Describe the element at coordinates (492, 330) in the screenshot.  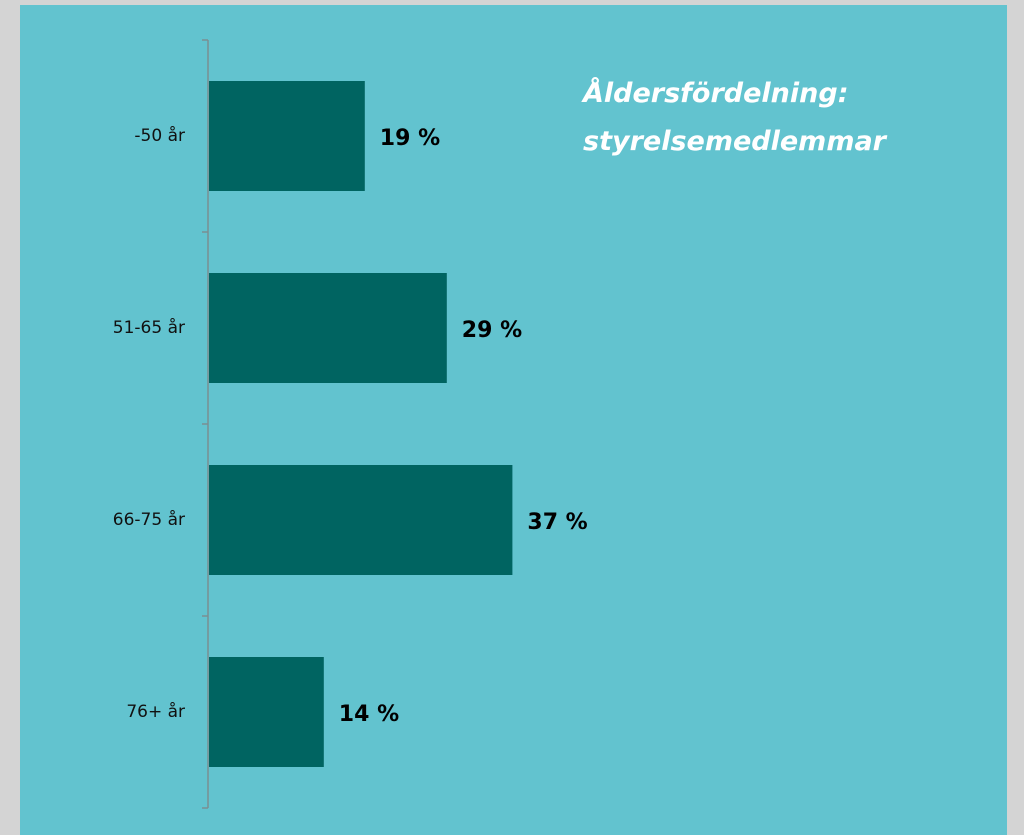
I see `value-label: 29 %` at that location.